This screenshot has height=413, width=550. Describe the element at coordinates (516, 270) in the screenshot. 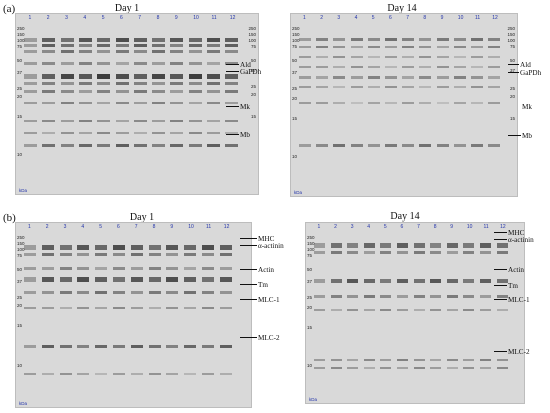

I see `label-actin-b2: Actin` at that location.